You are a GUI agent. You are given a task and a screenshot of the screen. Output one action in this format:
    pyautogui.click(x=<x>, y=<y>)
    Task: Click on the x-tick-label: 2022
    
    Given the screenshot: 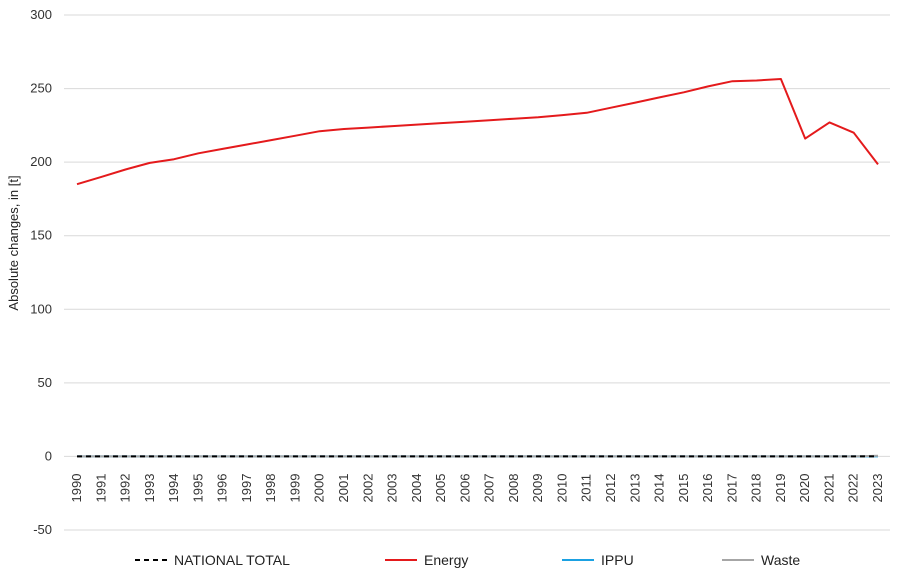 What is the action you would take?
    pyautogui.click(x=853, y=488)
    